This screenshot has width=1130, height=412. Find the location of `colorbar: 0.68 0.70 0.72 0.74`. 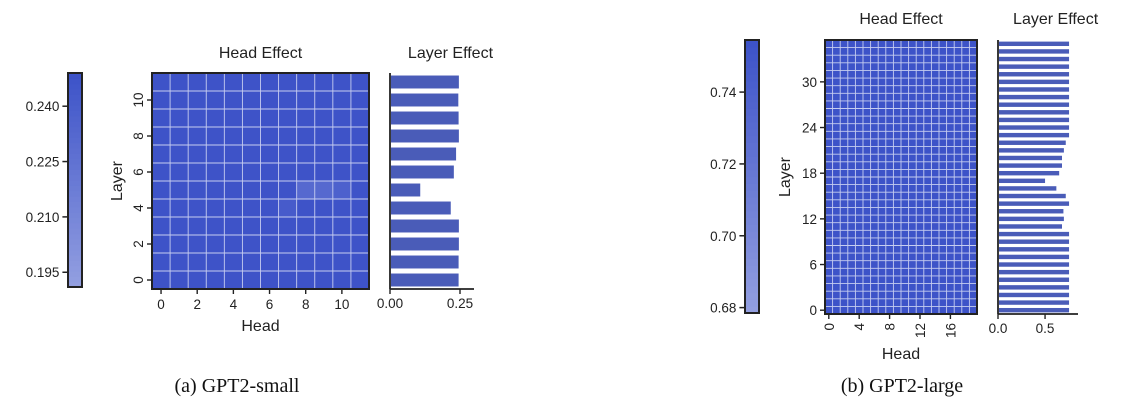

colorbar: 0.68 0.70 0.72 0.74 is located at coordinates (735, 177).